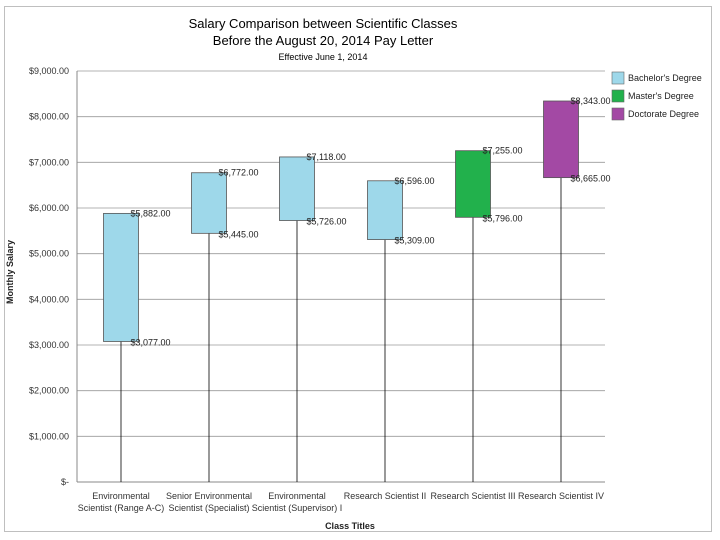 This screenshot has height=540, width=720. Describe the element at coordinates (49, 436) in the screenshot. I see `y-tick-label: $1,000.00` at that location.